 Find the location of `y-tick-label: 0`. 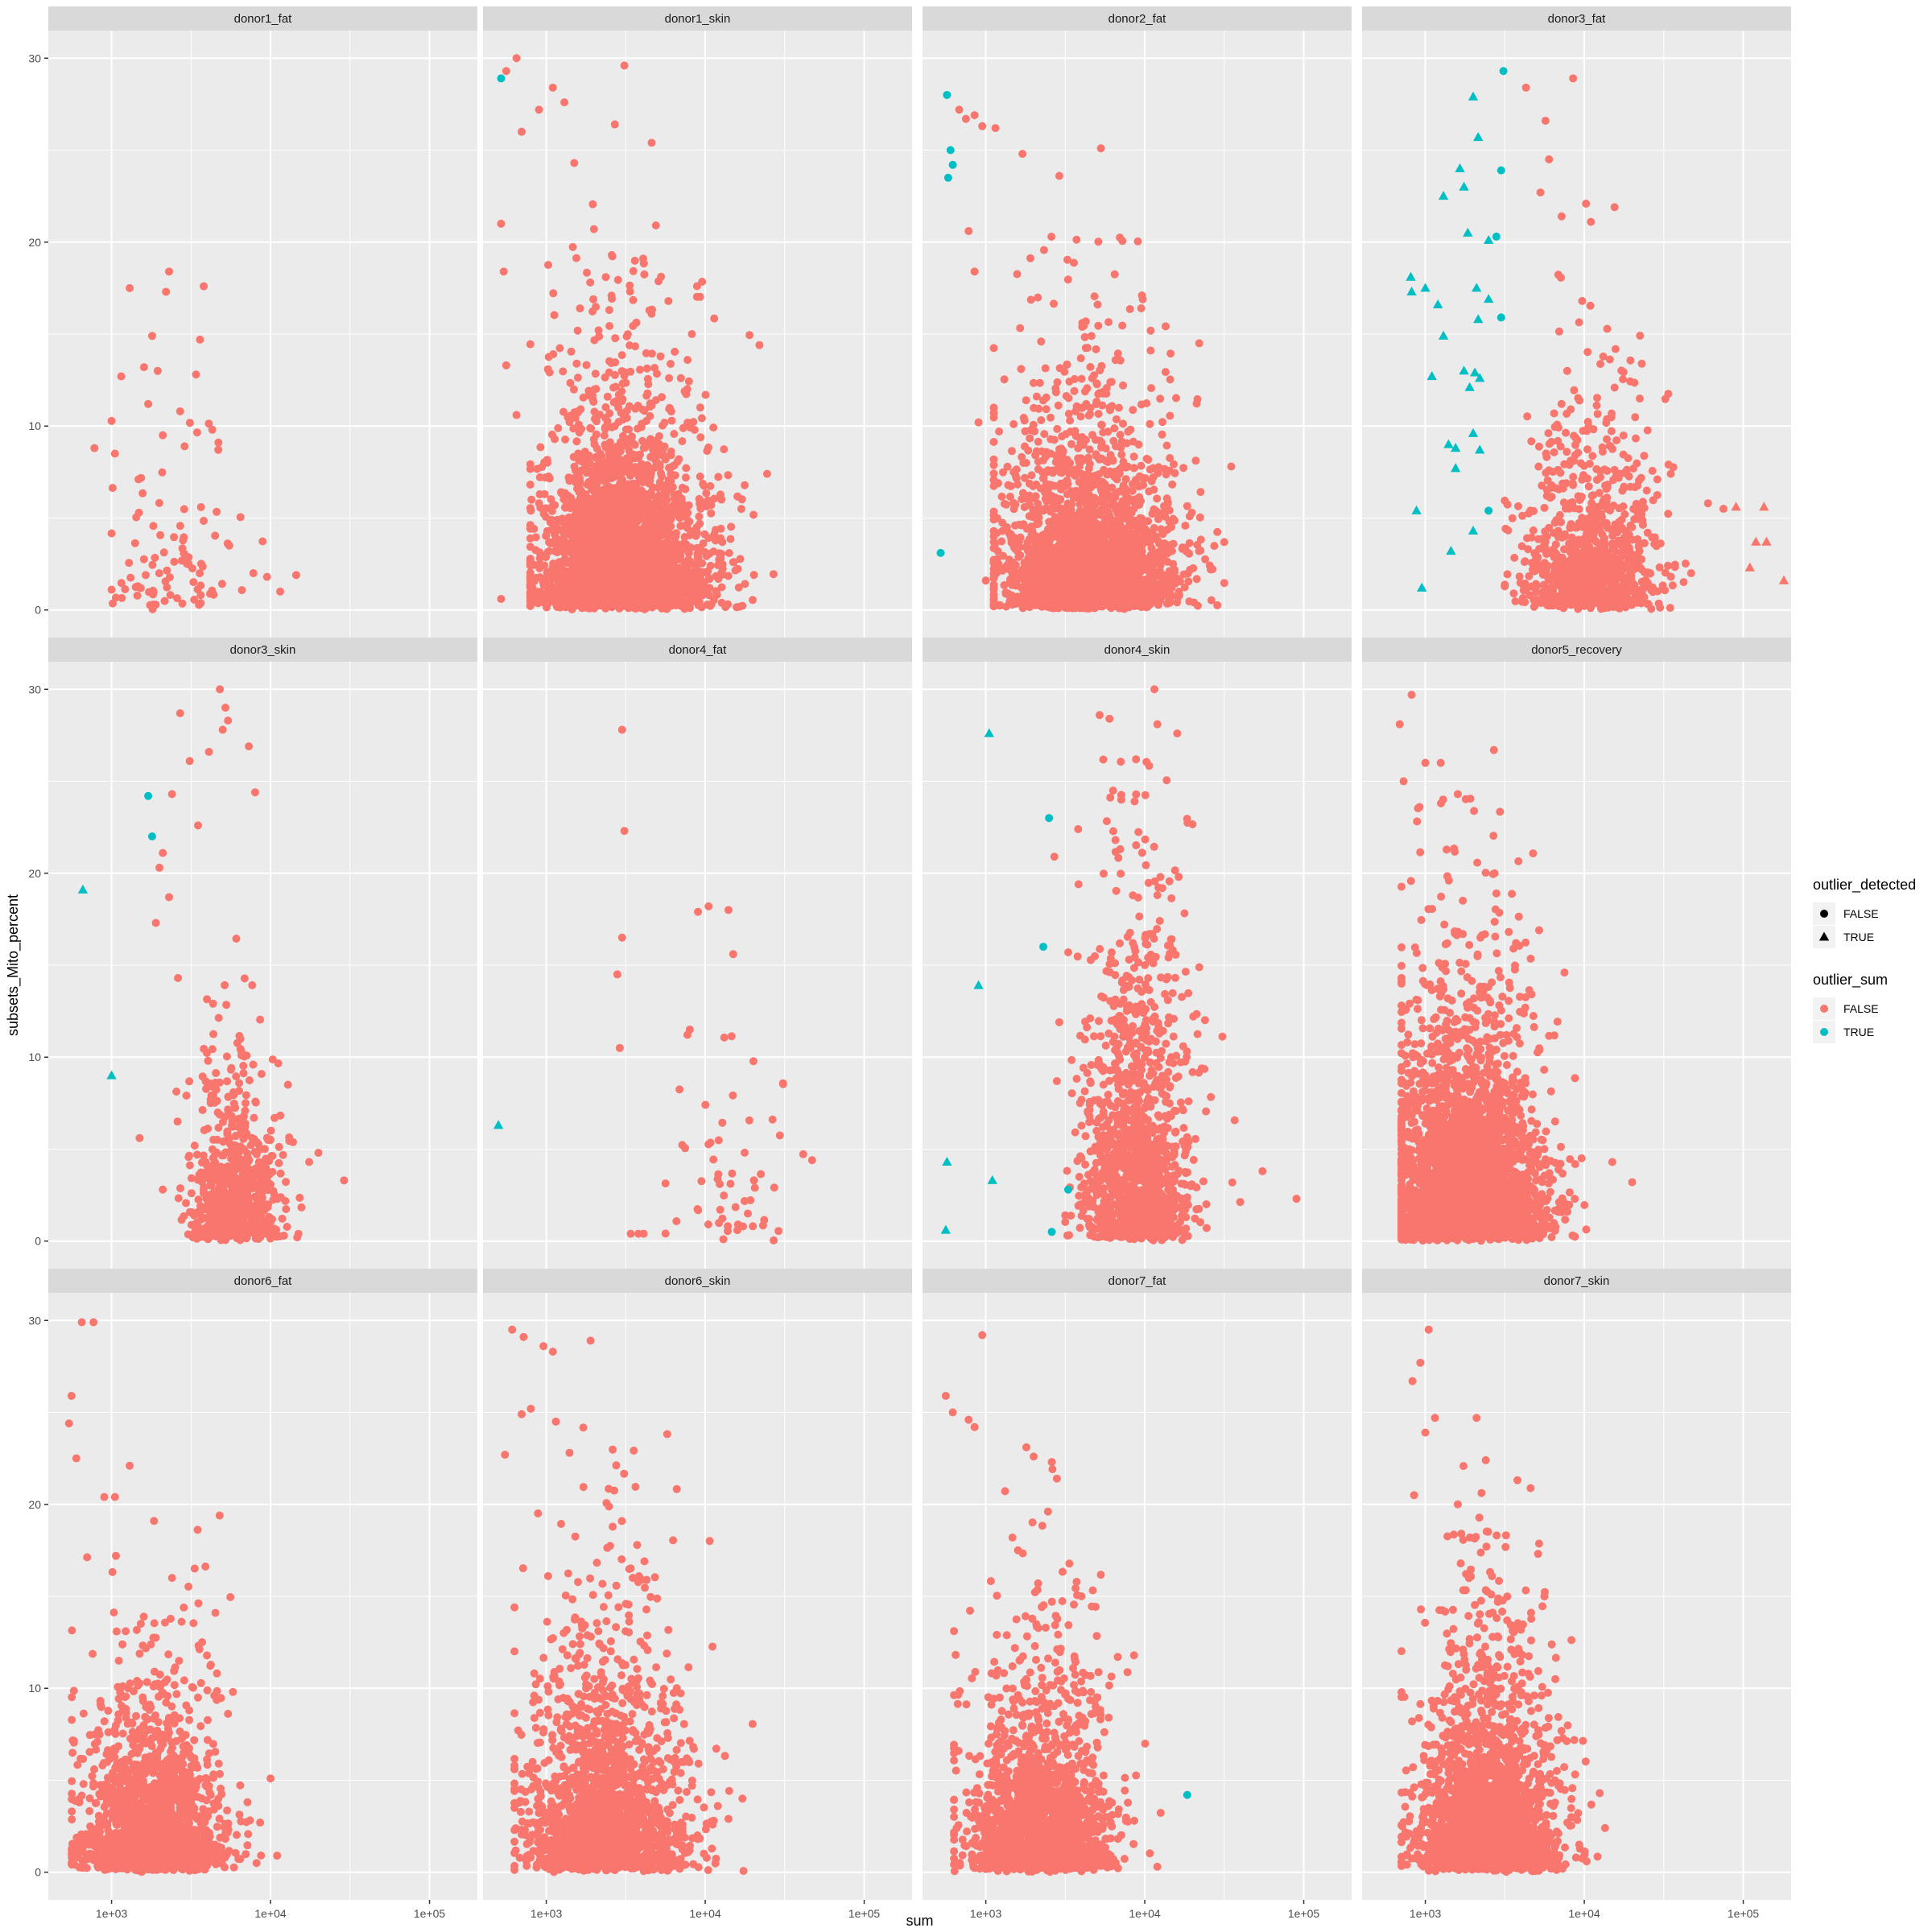

y-tick-label: 0 is located at coordinates (38, 610).